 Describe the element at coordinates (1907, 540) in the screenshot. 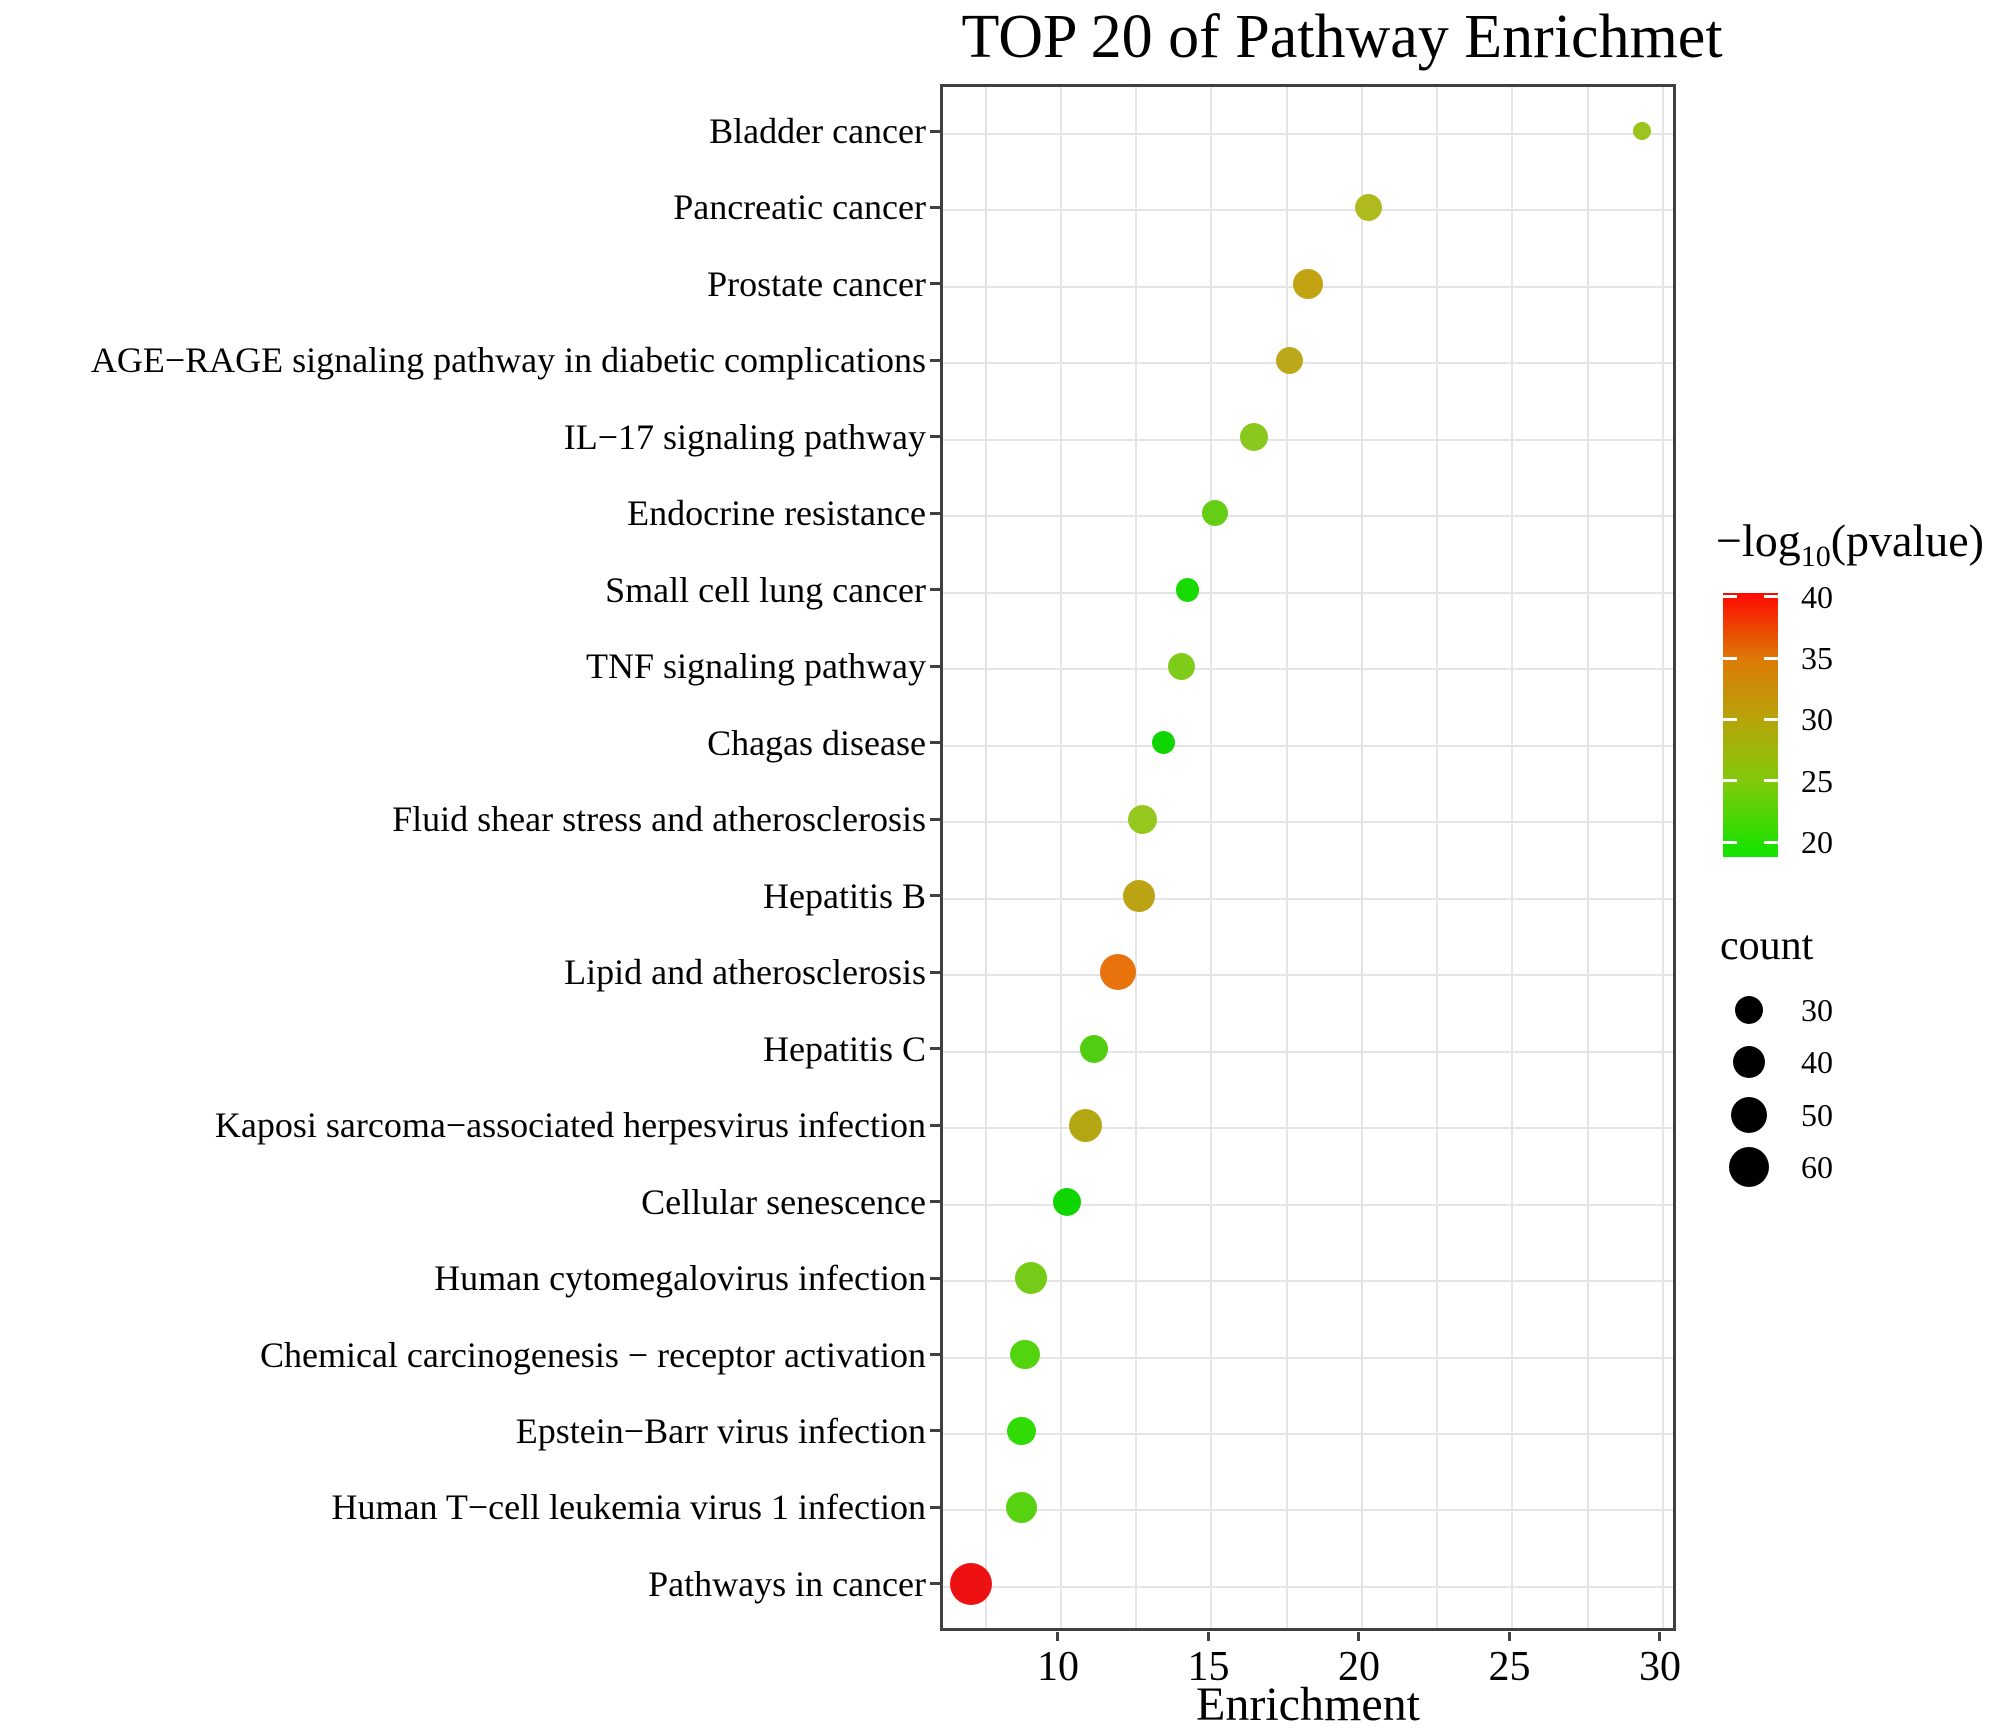

I see `pvalue-legend-title-suffix: (pvalue)` at that location.